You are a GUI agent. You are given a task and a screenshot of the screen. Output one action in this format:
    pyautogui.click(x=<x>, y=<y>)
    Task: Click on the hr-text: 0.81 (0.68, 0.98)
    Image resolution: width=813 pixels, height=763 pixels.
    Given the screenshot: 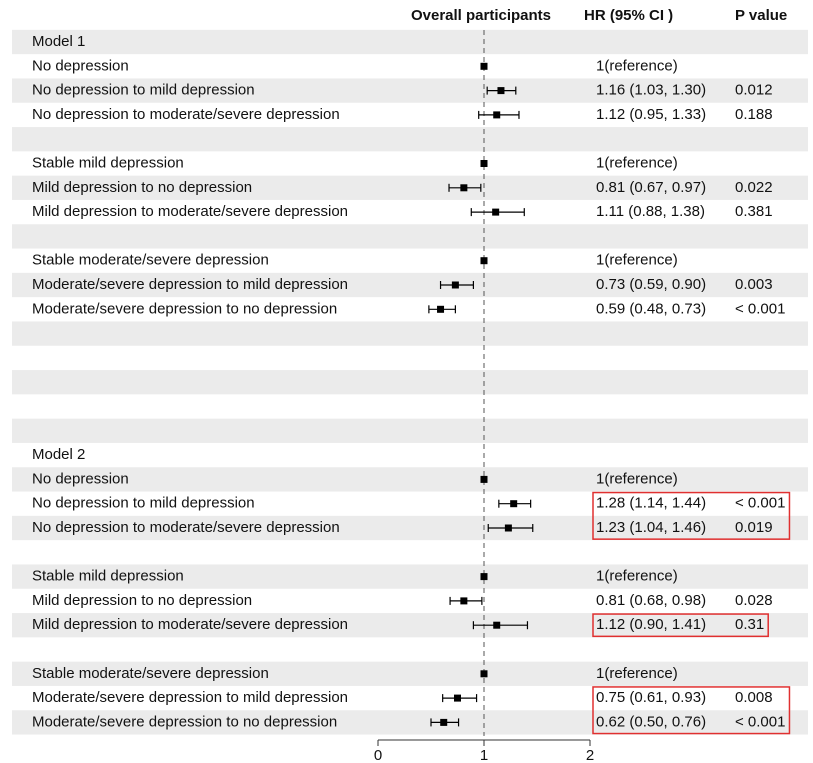 What is the action you would take?
    pyautogui.click(x=651, y=600)
    